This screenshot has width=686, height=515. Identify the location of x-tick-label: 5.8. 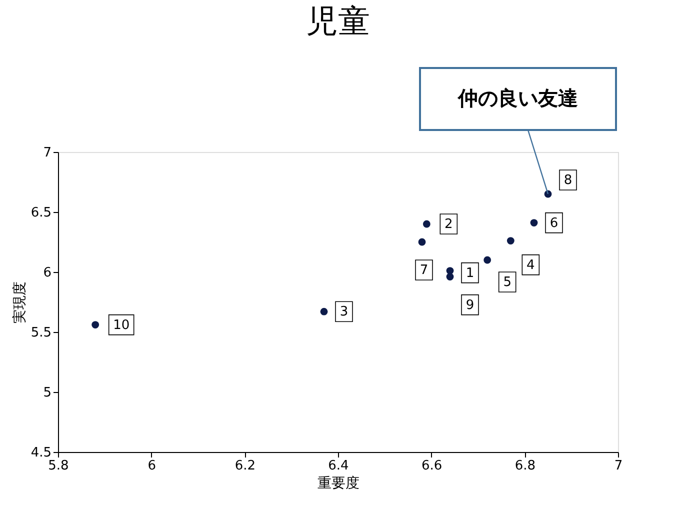
(58, 466).